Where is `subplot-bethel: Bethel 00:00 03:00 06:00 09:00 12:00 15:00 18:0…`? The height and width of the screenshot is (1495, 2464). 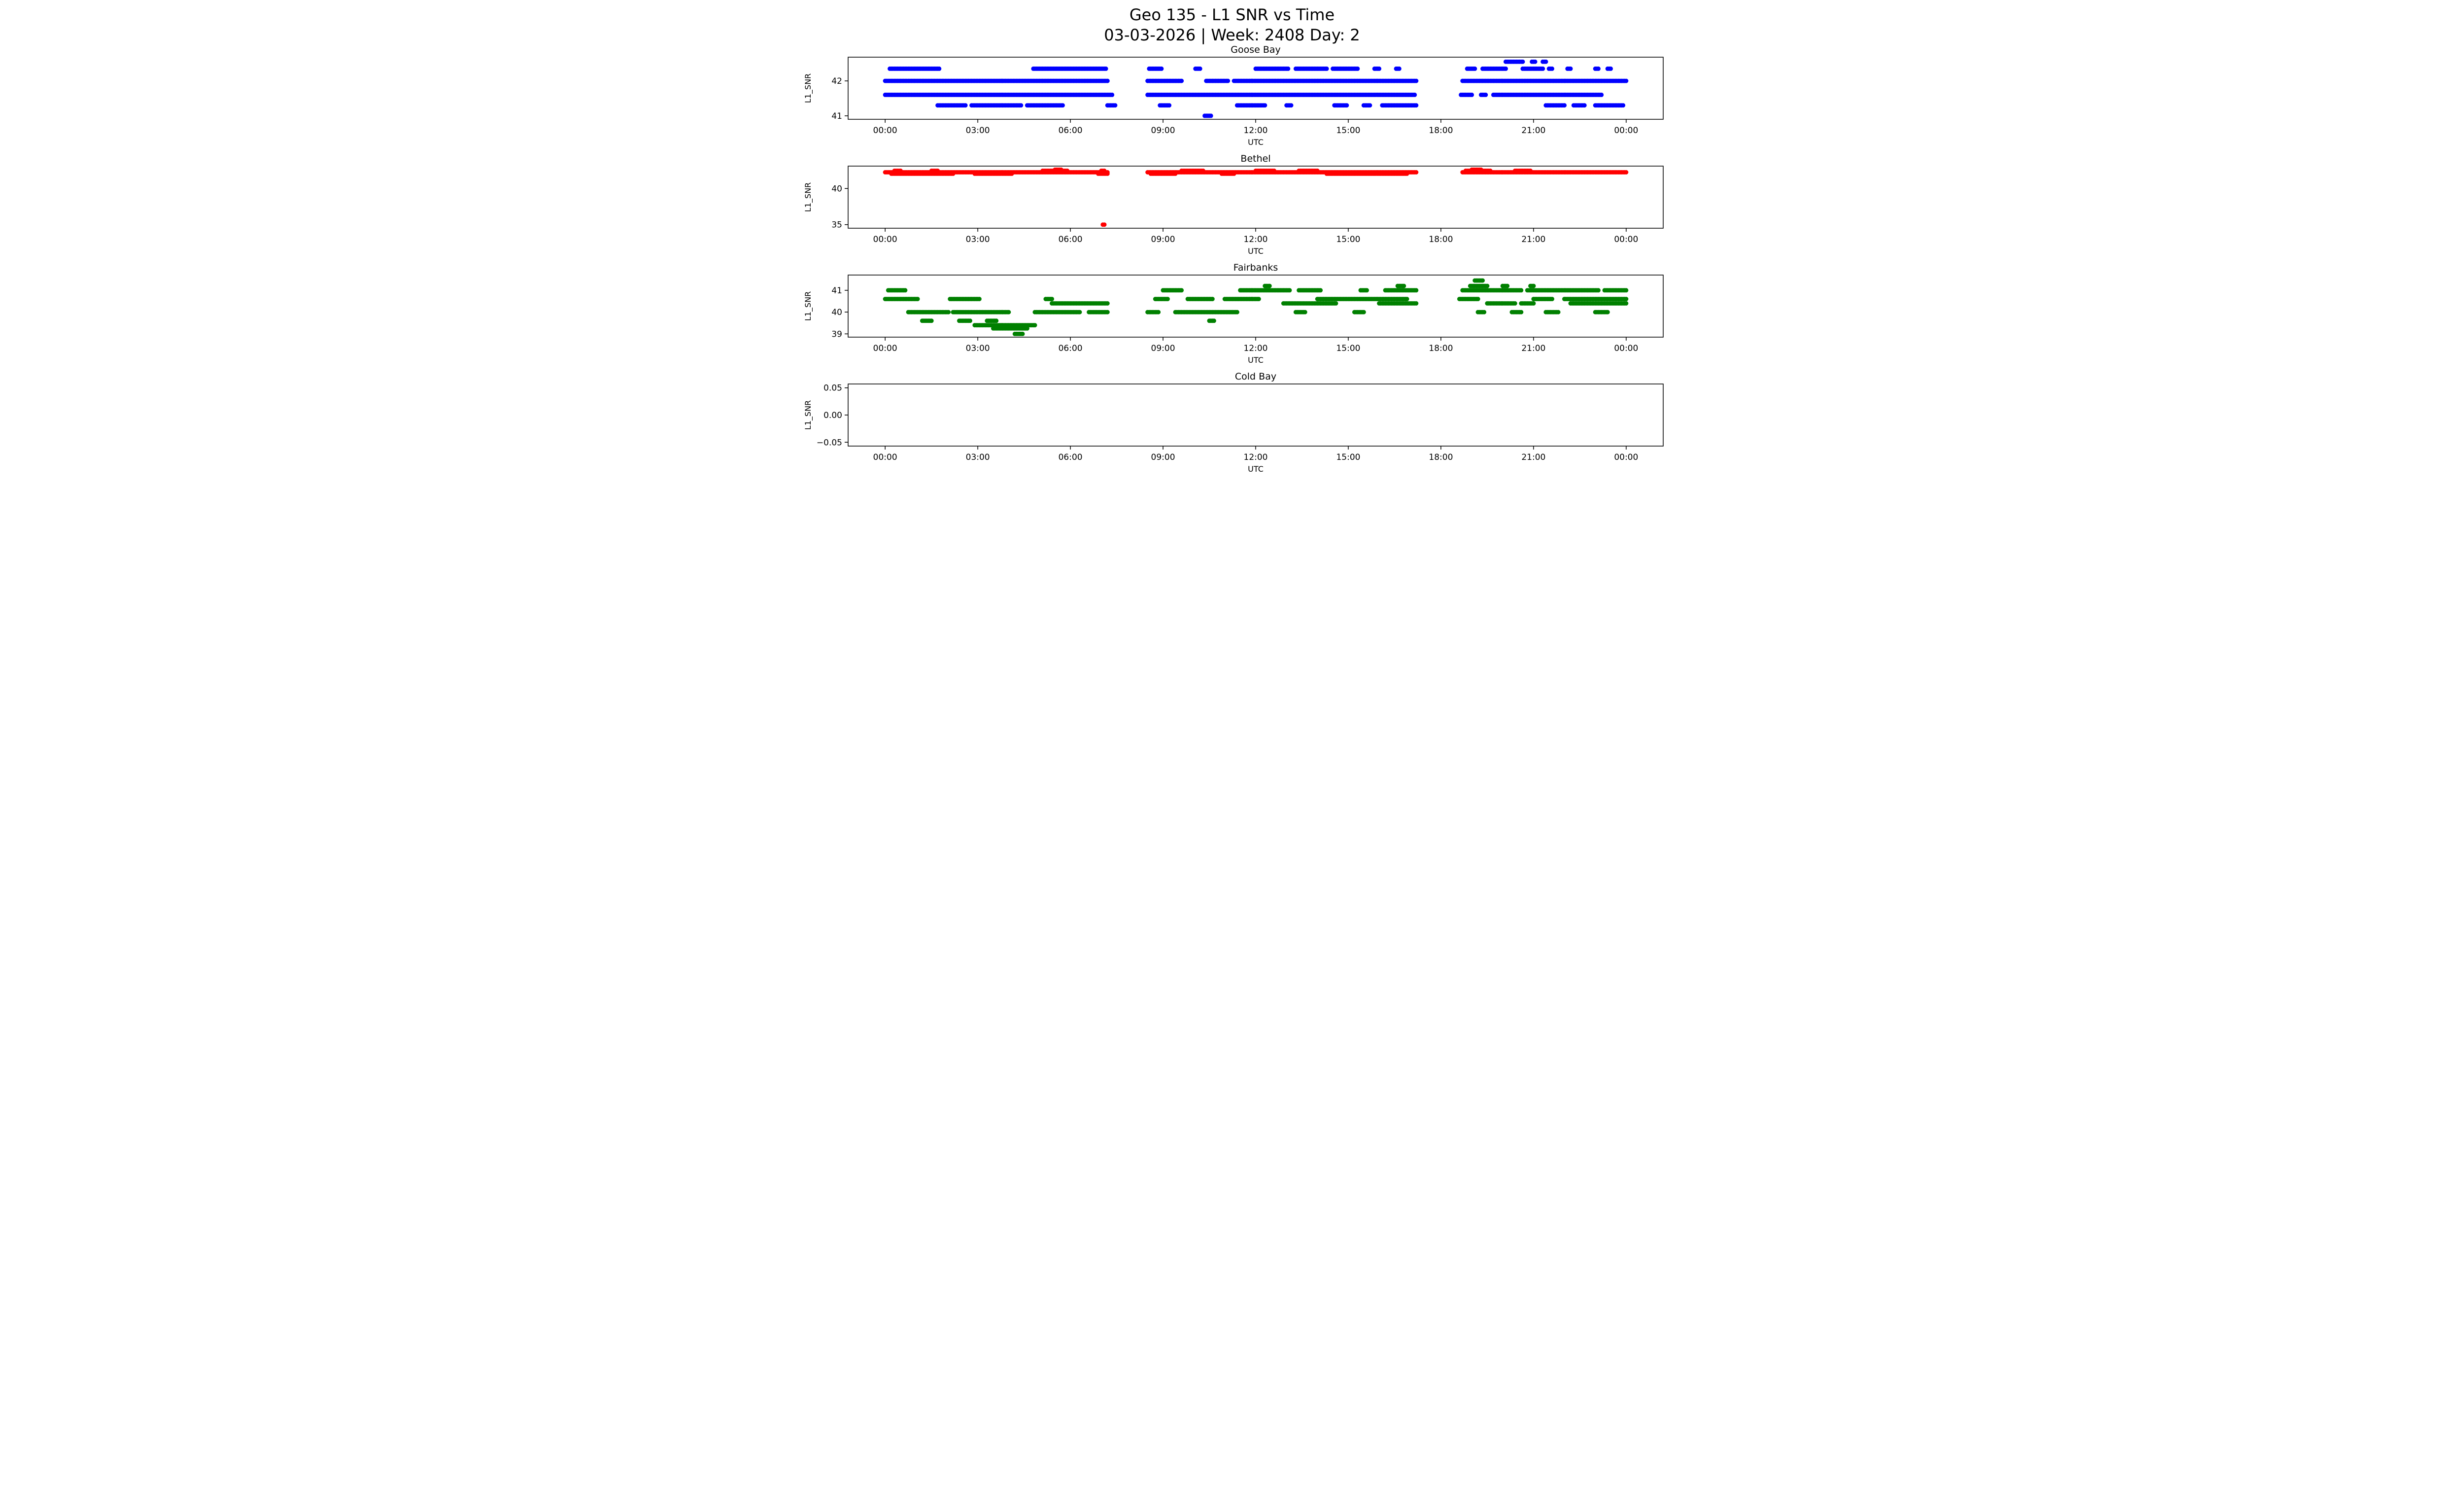
subplot-bethel: Bethel 00:00 03:00 06:00 09:00 12:00 15:00 18:0… is located at coordinates (1232, 208).